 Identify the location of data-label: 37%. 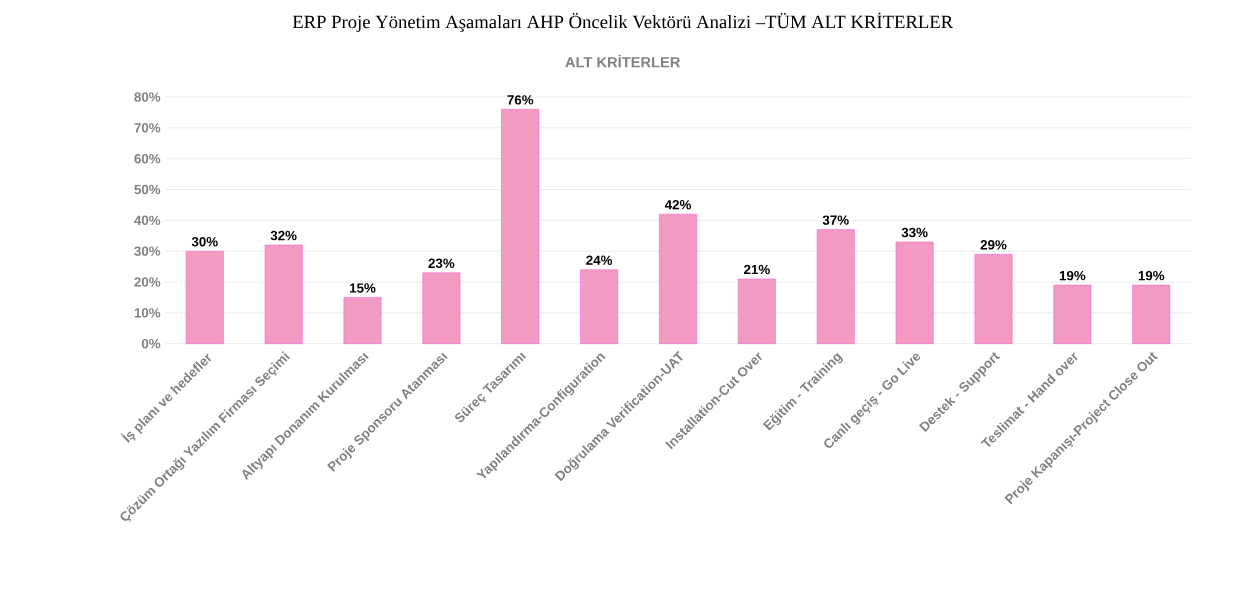
(835, 220).